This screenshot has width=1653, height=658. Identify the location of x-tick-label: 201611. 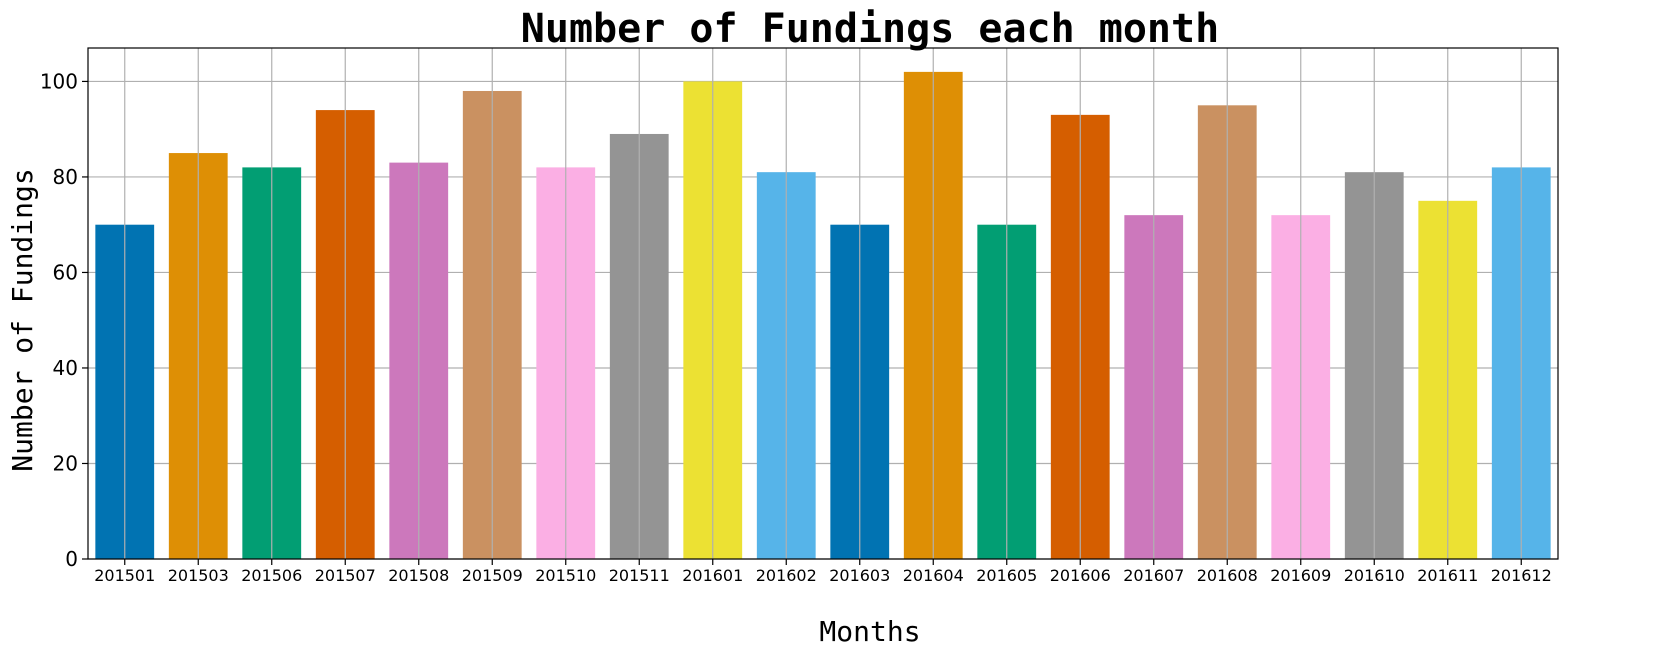
(1447, 575).